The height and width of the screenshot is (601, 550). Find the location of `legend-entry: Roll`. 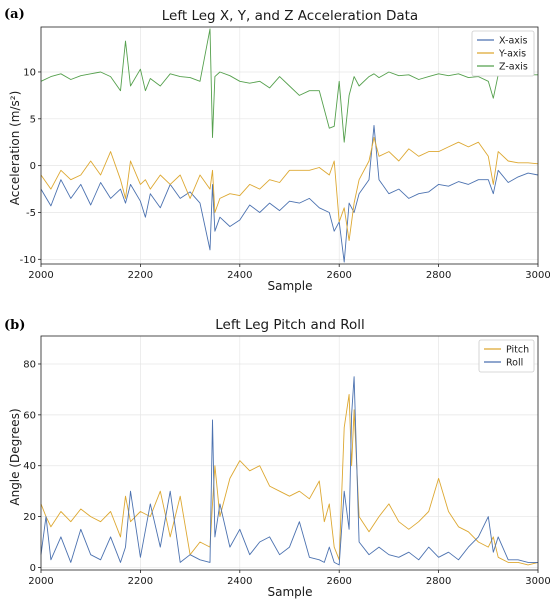

legend-entry: Roll is located at coordinates (514, 362).